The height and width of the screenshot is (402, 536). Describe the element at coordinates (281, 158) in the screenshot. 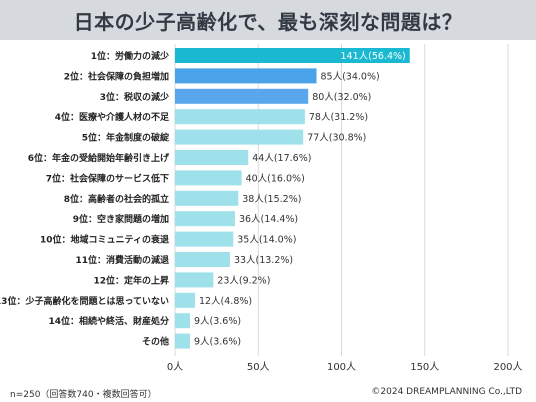

I see `value-label: 44人(17.6%)` at that location.